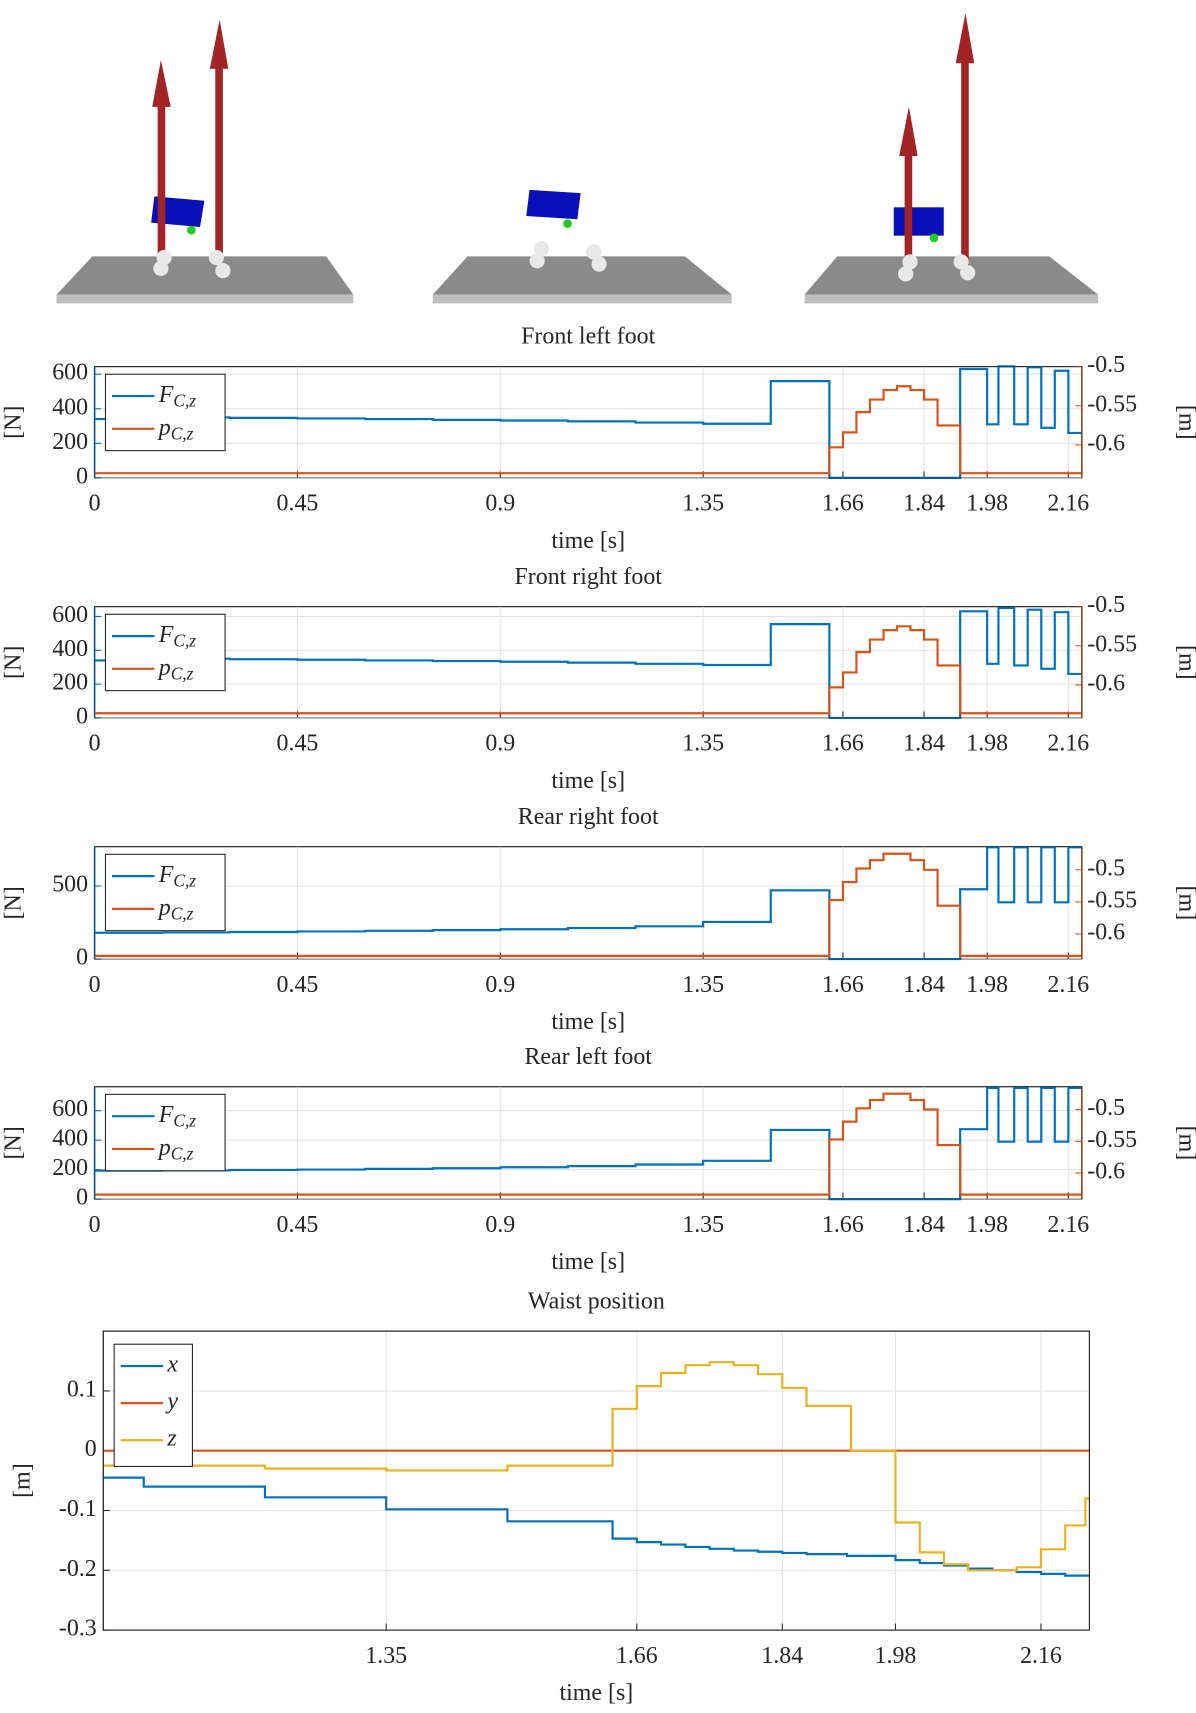  What do you see at coordinates (82, 1389) in the screenshot?
I see `y-tick-label: 0.1` at bounding box center [82, 1389].